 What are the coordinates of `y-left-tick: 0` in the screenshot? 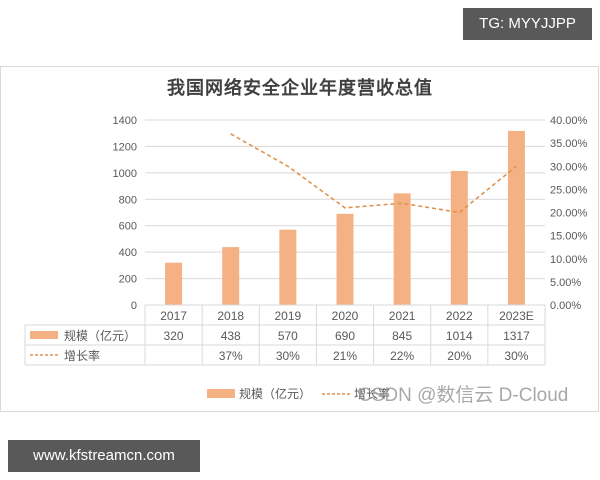 It's located at (134, 306).